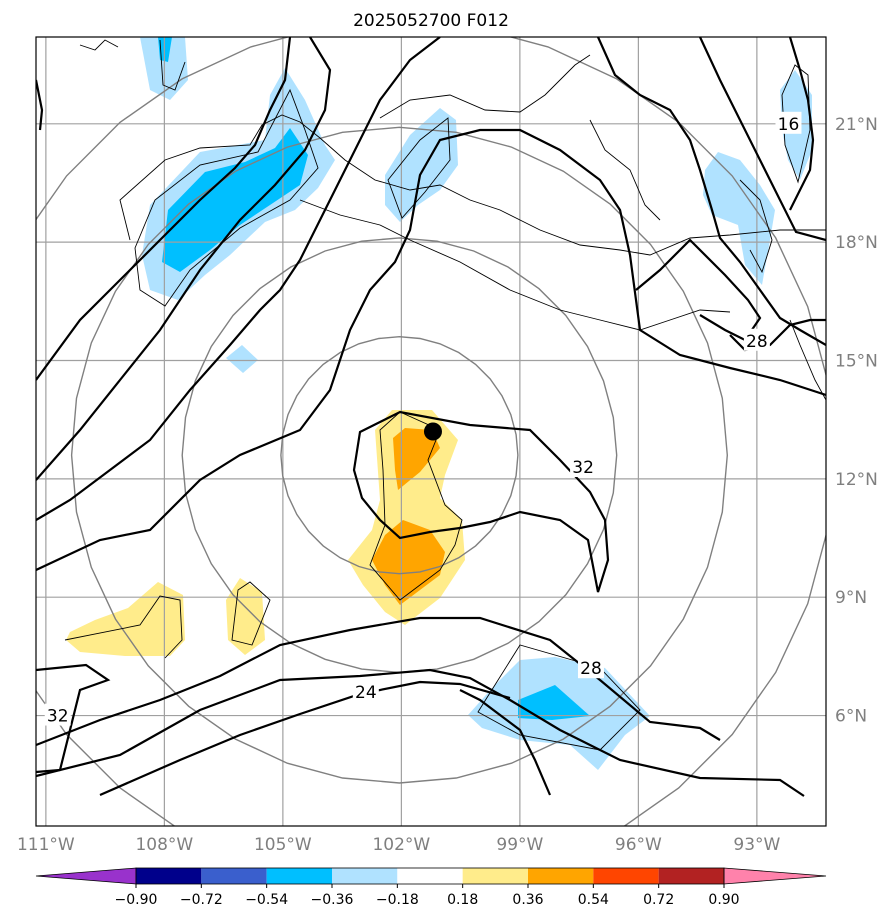  I want to click on colorbar-tick-label: −0.36, so click(332, 900).